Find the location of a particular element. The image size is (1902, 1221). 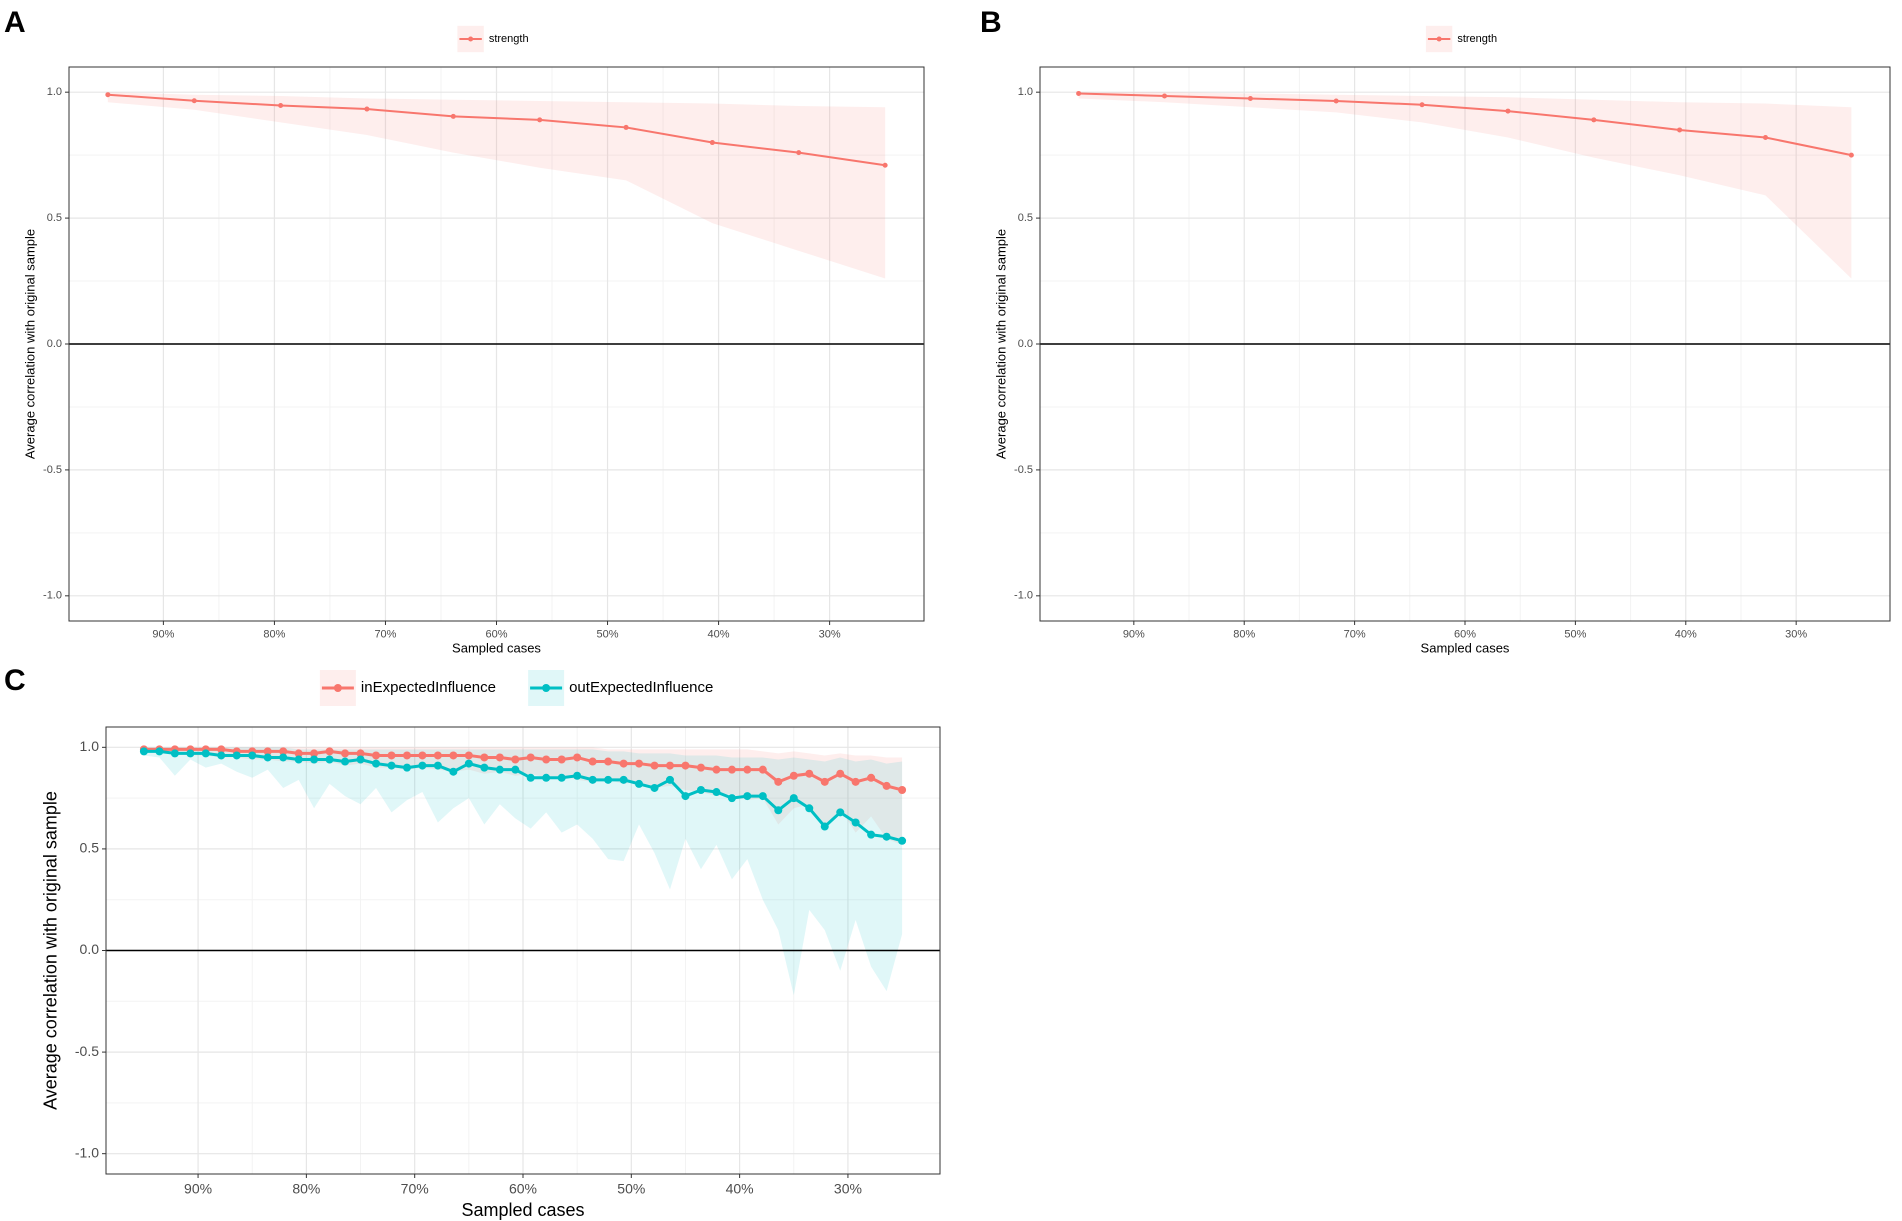

y-tick-label: -0.5 is located at coordinates (87, 1051).